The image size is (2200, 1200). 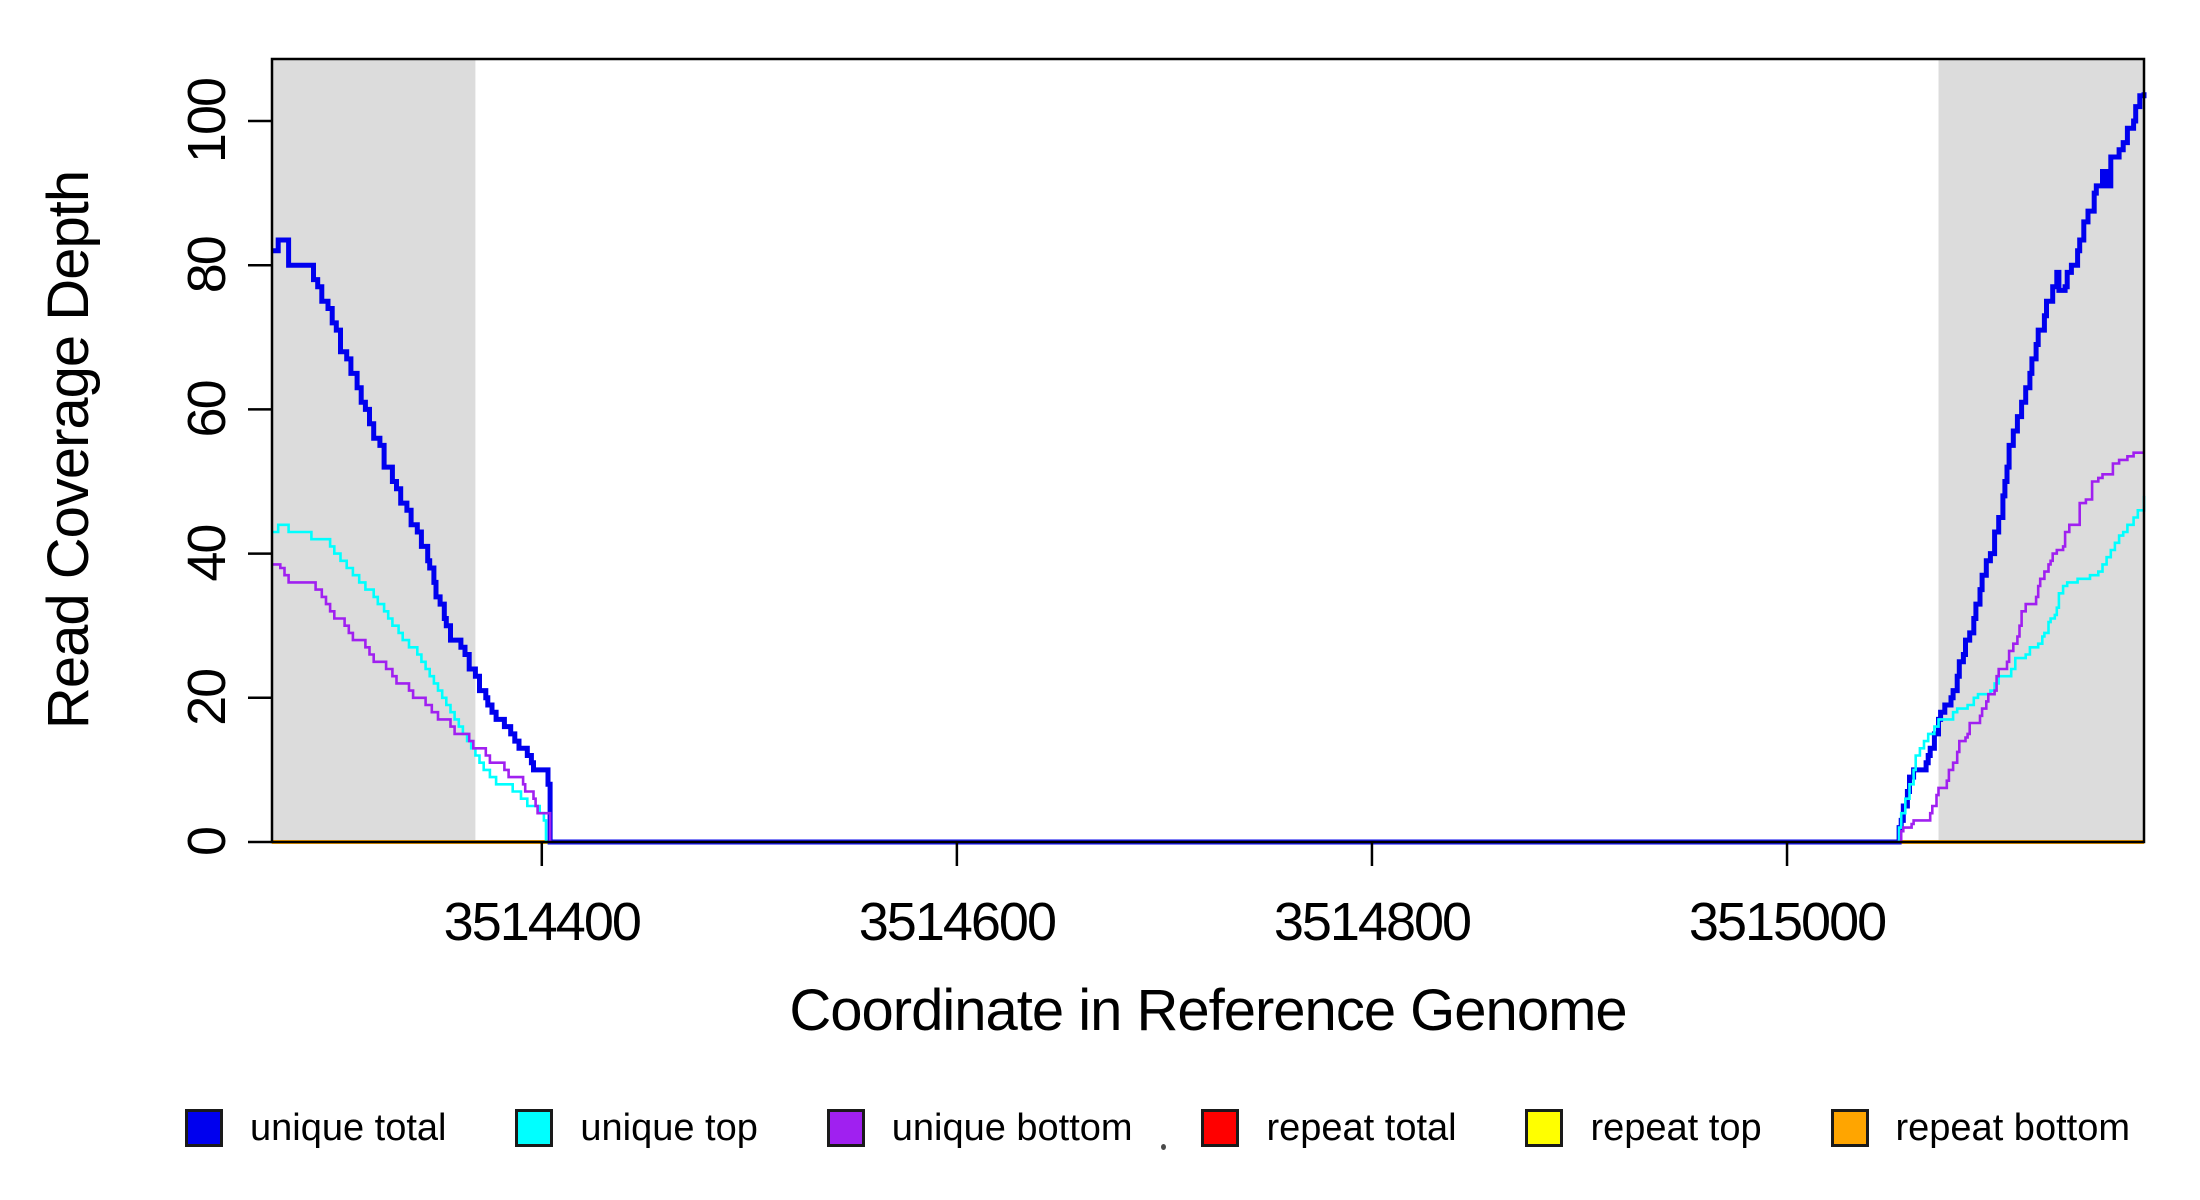 I want to click on repeat-total-swatch-icon, so click(x=1220, y=1128).